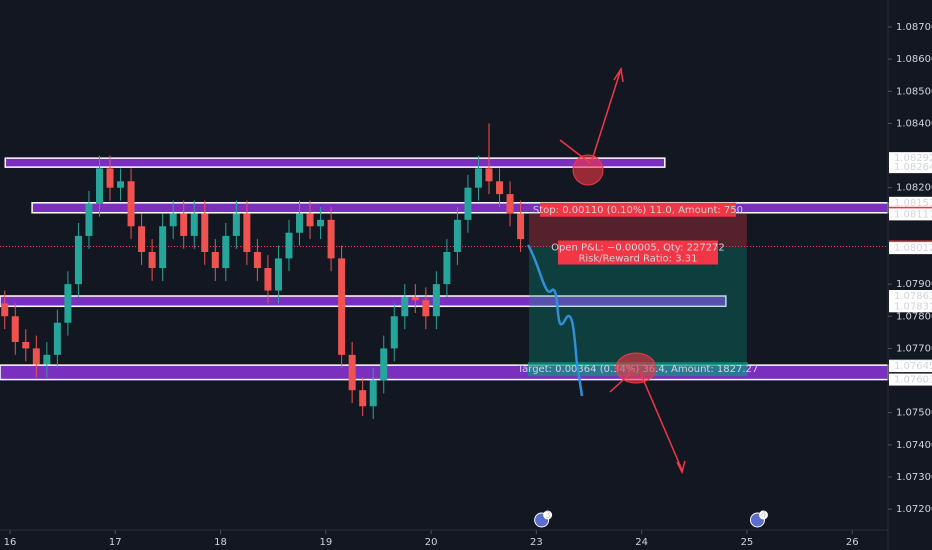  Describe the element at coordinates (914, 509) in the screenshot. I see `y-tick-label: 1.07200` at that location.